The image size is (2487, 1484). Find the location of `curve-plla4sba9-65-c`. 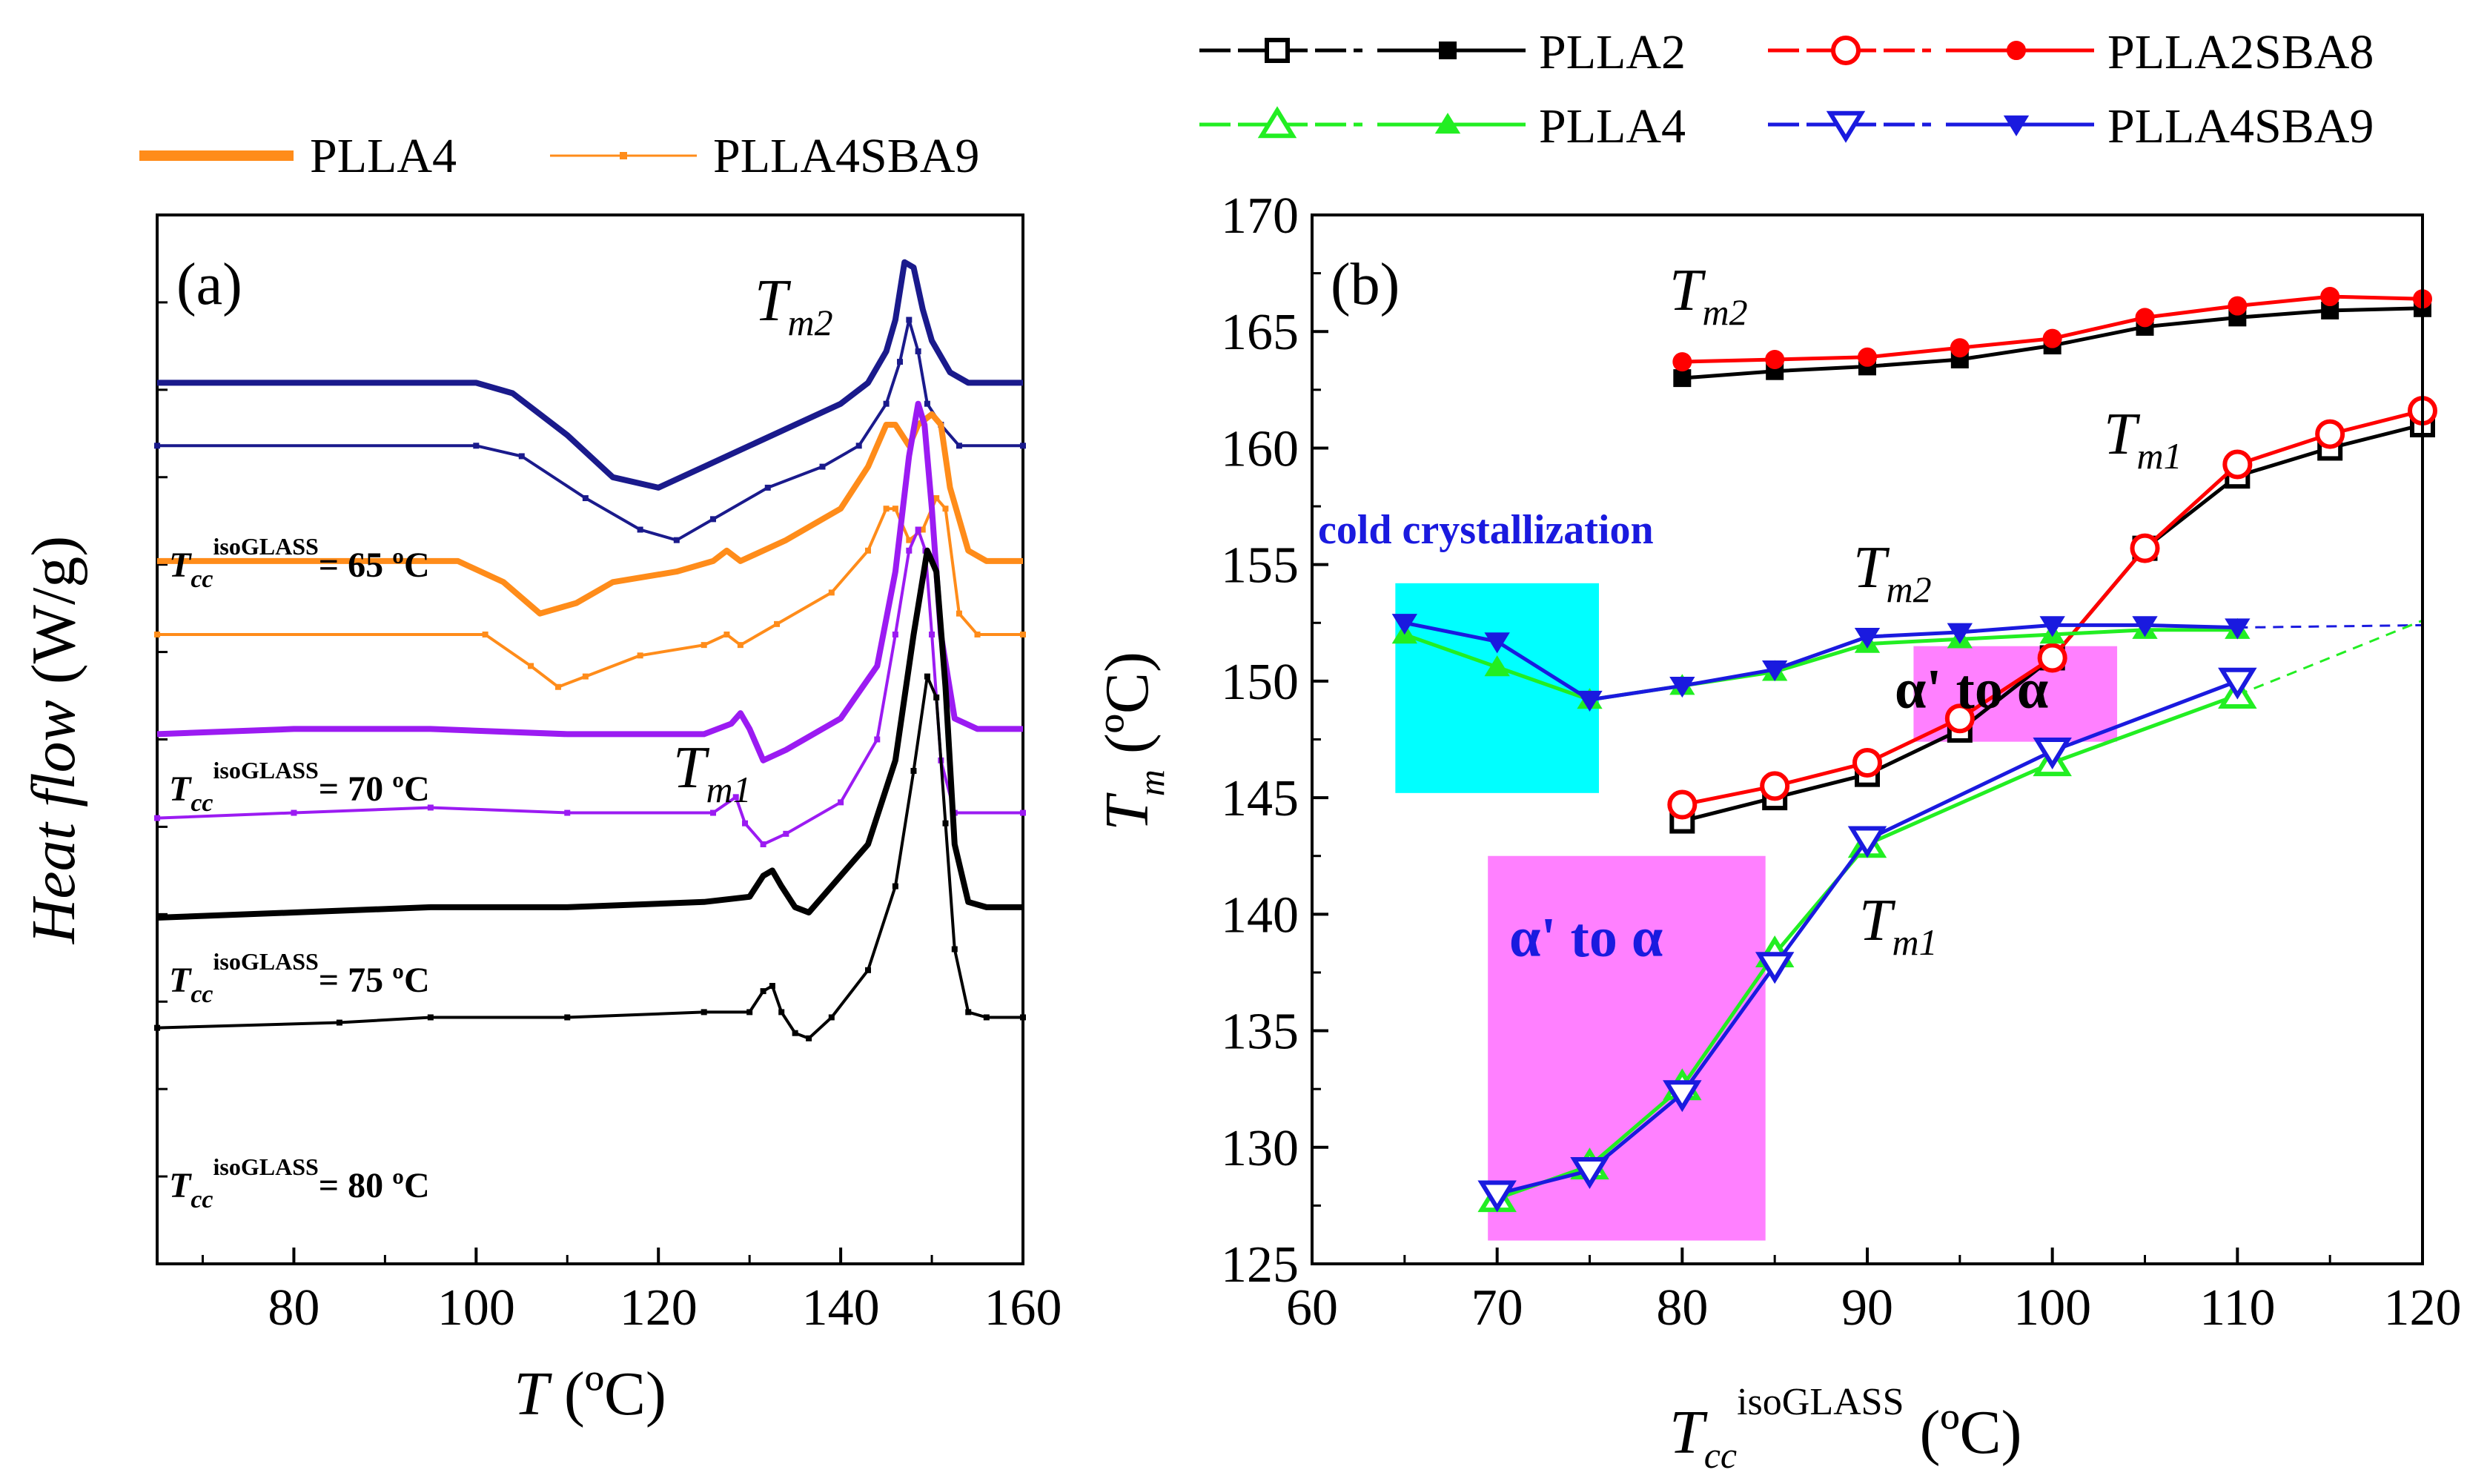

curve-plla4sba9-65-c is located at coordinates (590, 430).